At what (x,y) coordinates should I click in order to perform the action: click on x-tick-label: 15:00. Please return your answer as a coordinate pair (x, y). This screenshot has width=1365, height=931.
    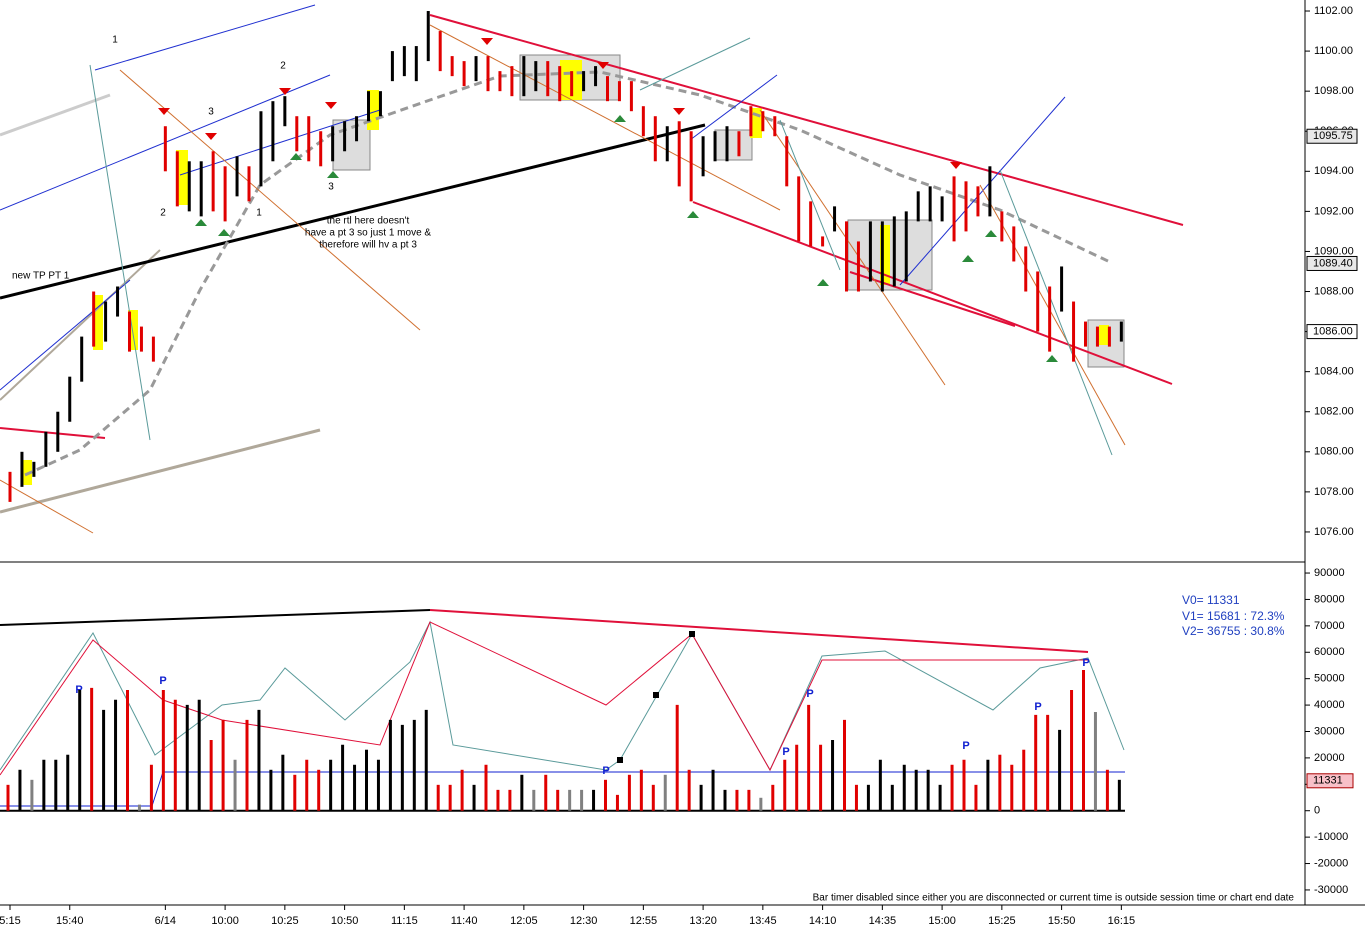
    Looking at the image, I should click on (942, 921).